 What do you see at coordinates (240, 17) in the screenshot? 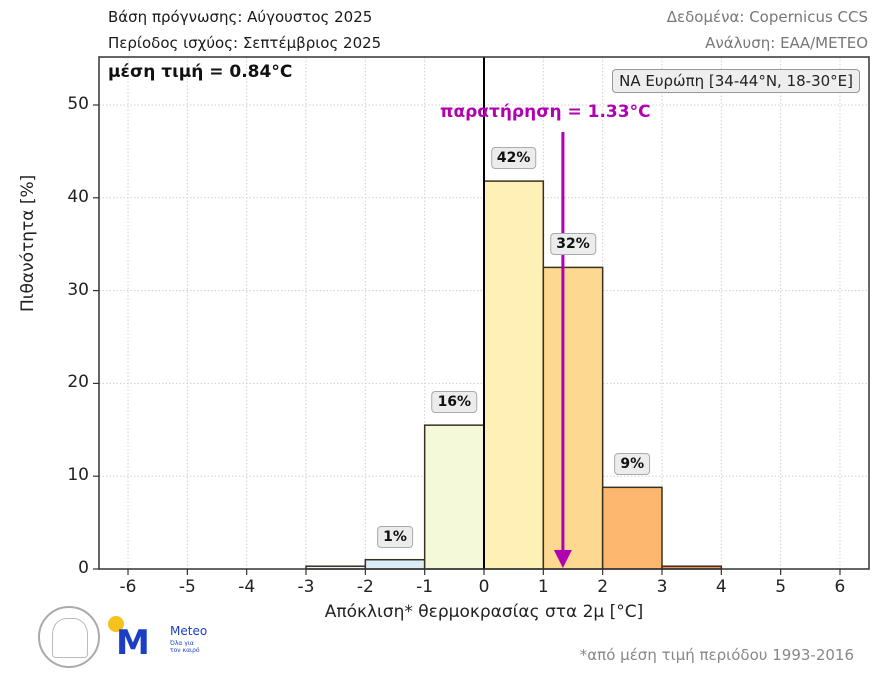
I see `forecast-base: Βάση πρόγνωσης: Αύγουστος 2025` at bounding box center [240, 17].